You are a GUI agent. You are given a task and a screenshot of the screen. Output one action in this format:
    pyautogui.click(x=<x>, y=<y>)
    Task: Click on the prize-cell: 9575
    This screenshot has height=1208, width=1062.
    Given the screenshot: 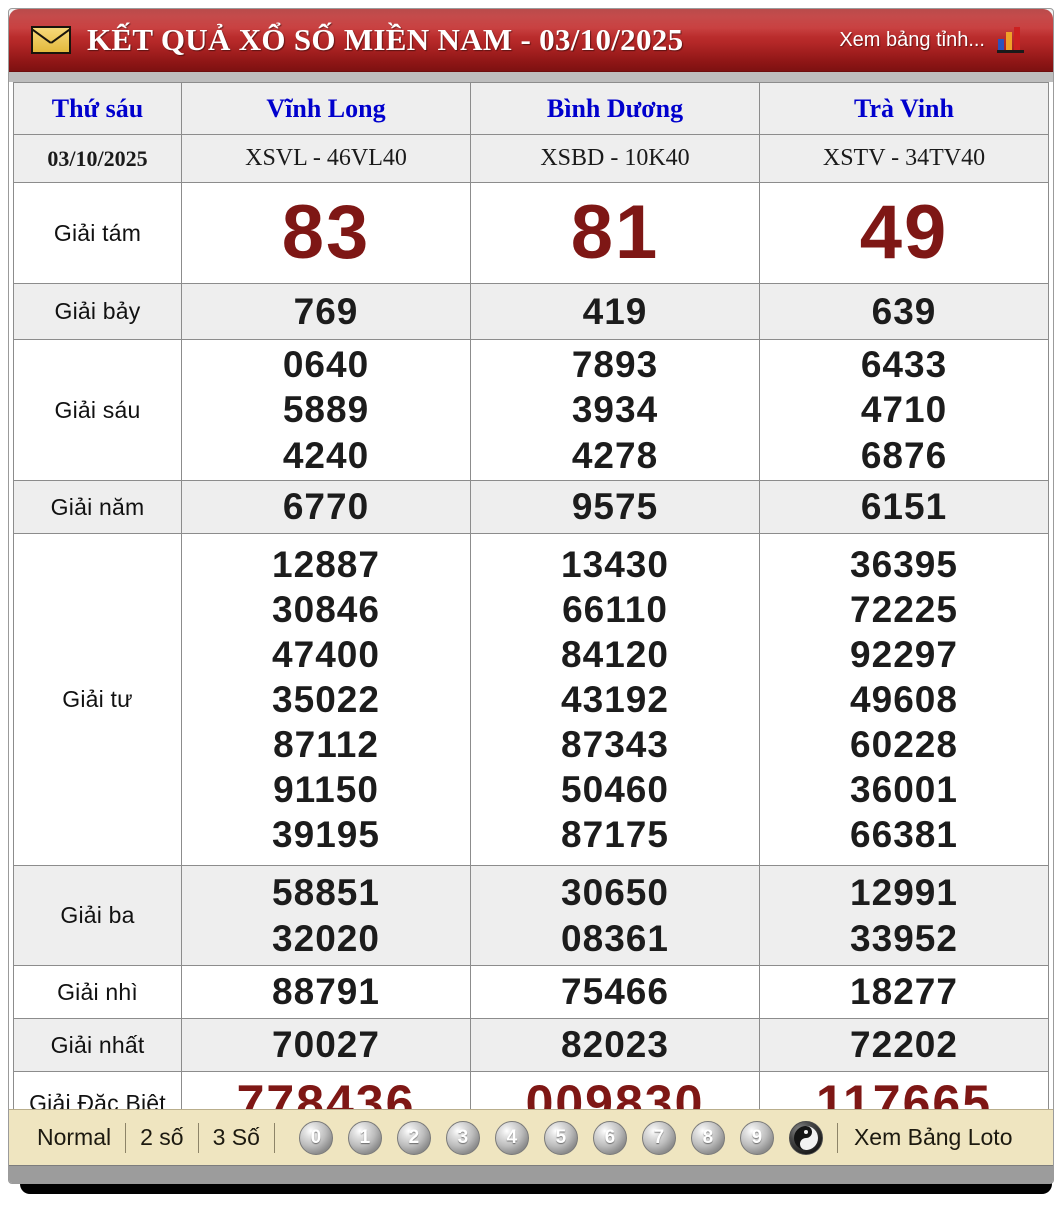 What is the action you would take?
    pyautogui.click(x=615, y=507)
    